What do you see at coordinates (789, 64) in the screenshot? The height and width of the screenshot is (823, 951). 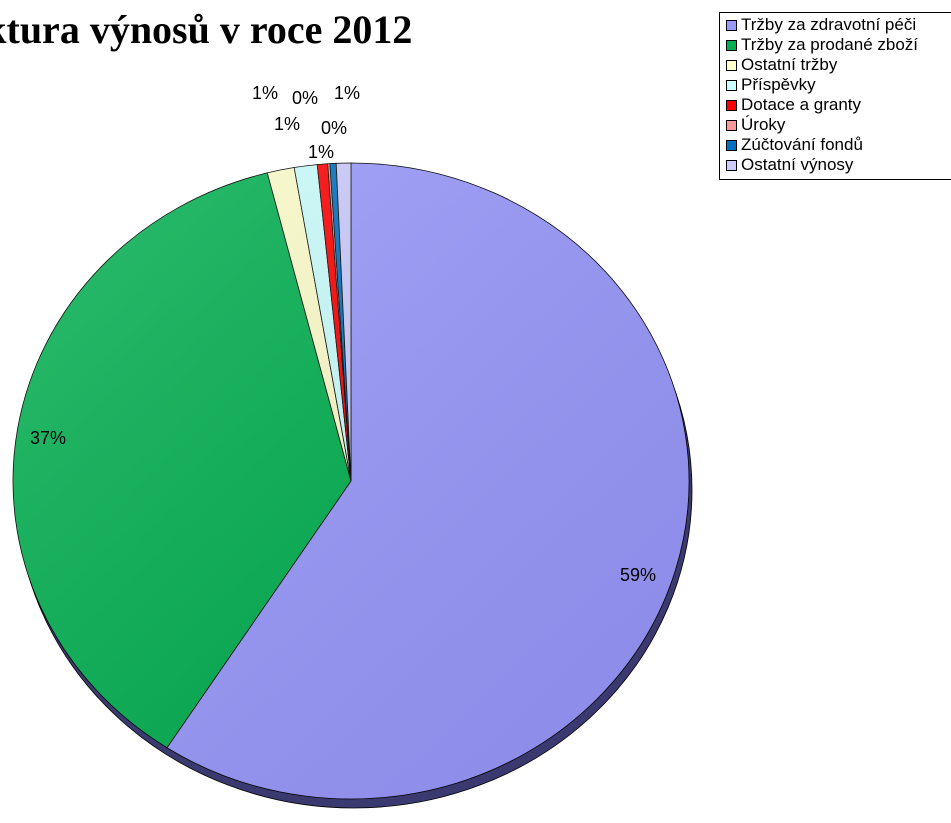 I see `legend-label: Ostatní tržby` at bounding box center [789, 64].